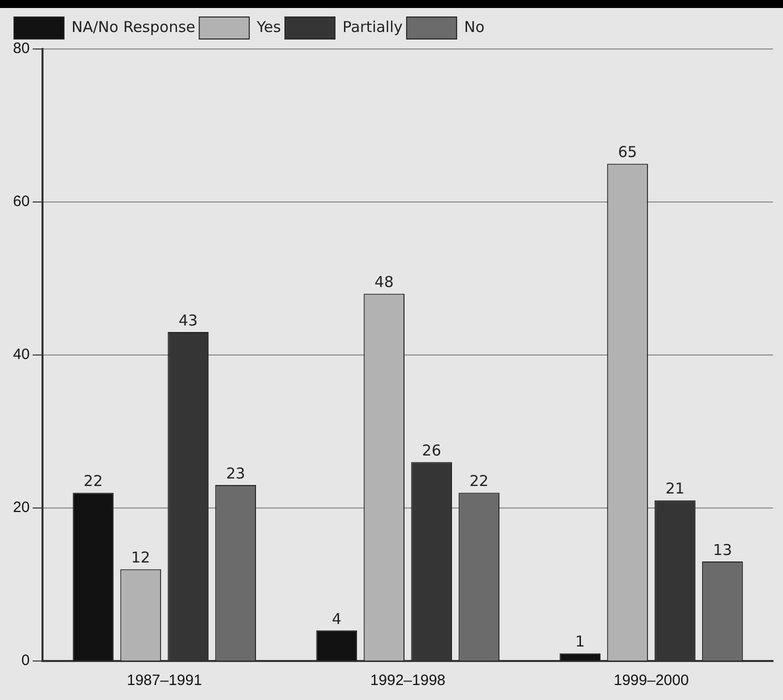 Image resolution: width=783 pixels, height=700 pixels. Describe the element at coordinates (21, 355) in the screenshot. I see `y-tick-label: 40` at that location.